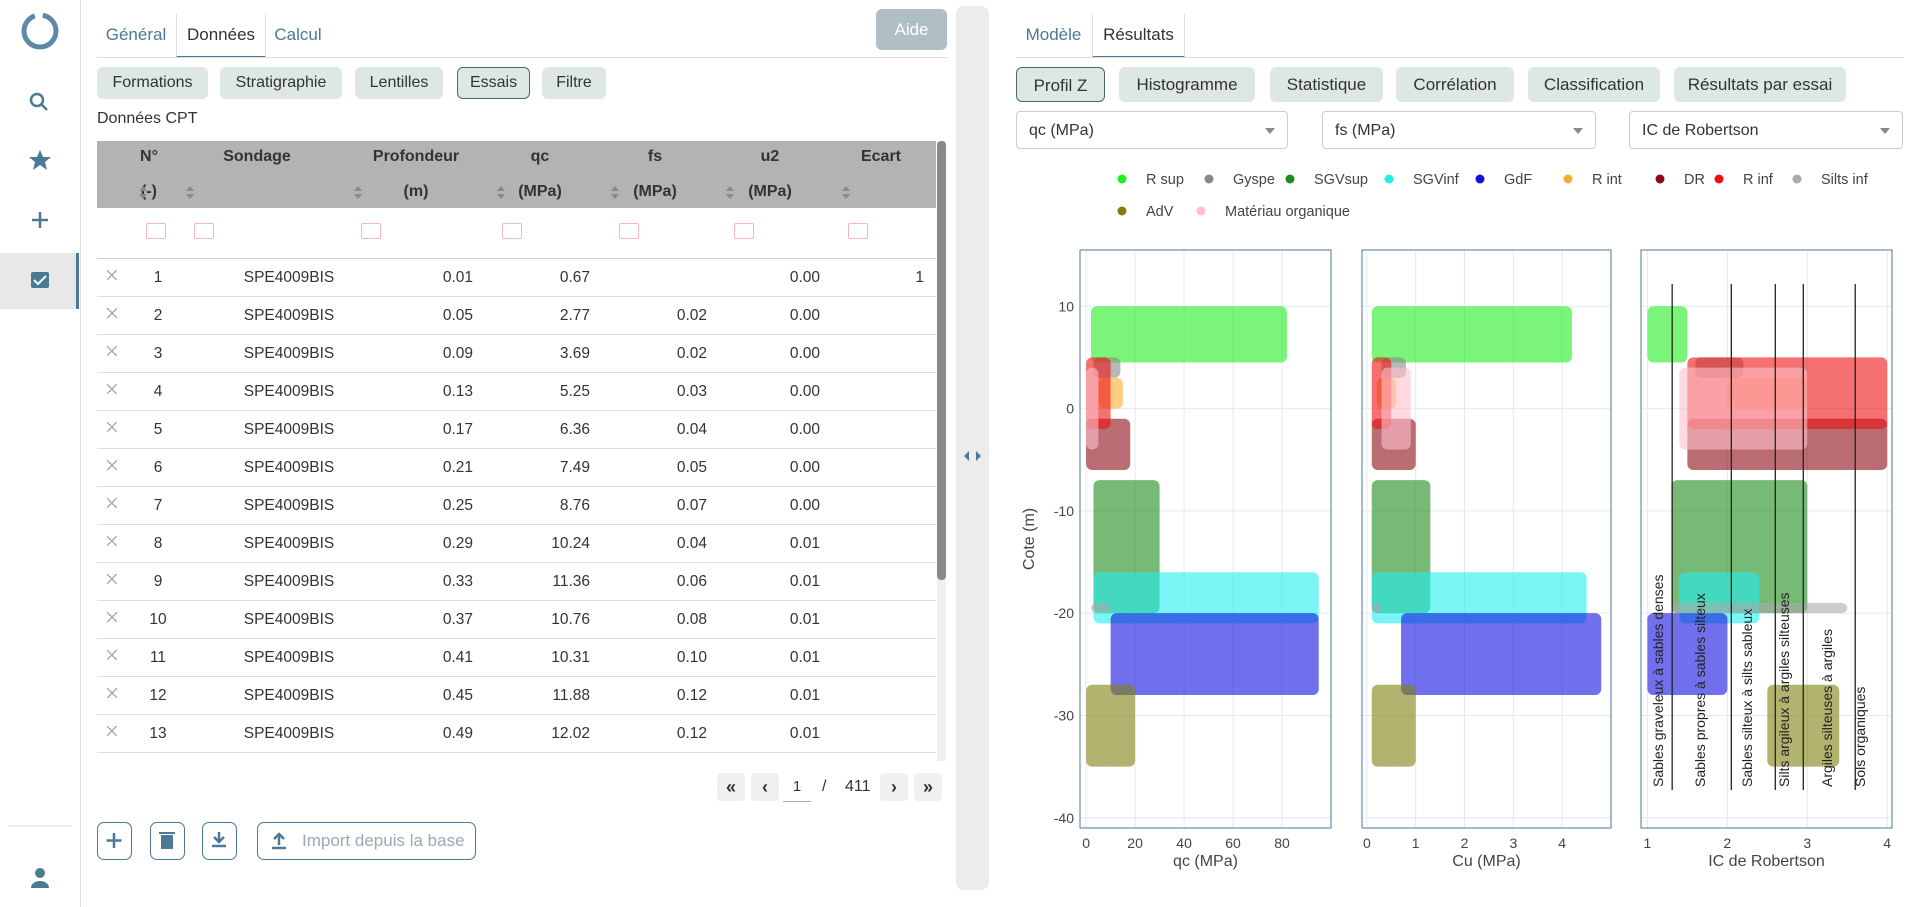 The image size is (1920, 907). I want to click on icon-button: Import depuis la base, so click(366, 841).